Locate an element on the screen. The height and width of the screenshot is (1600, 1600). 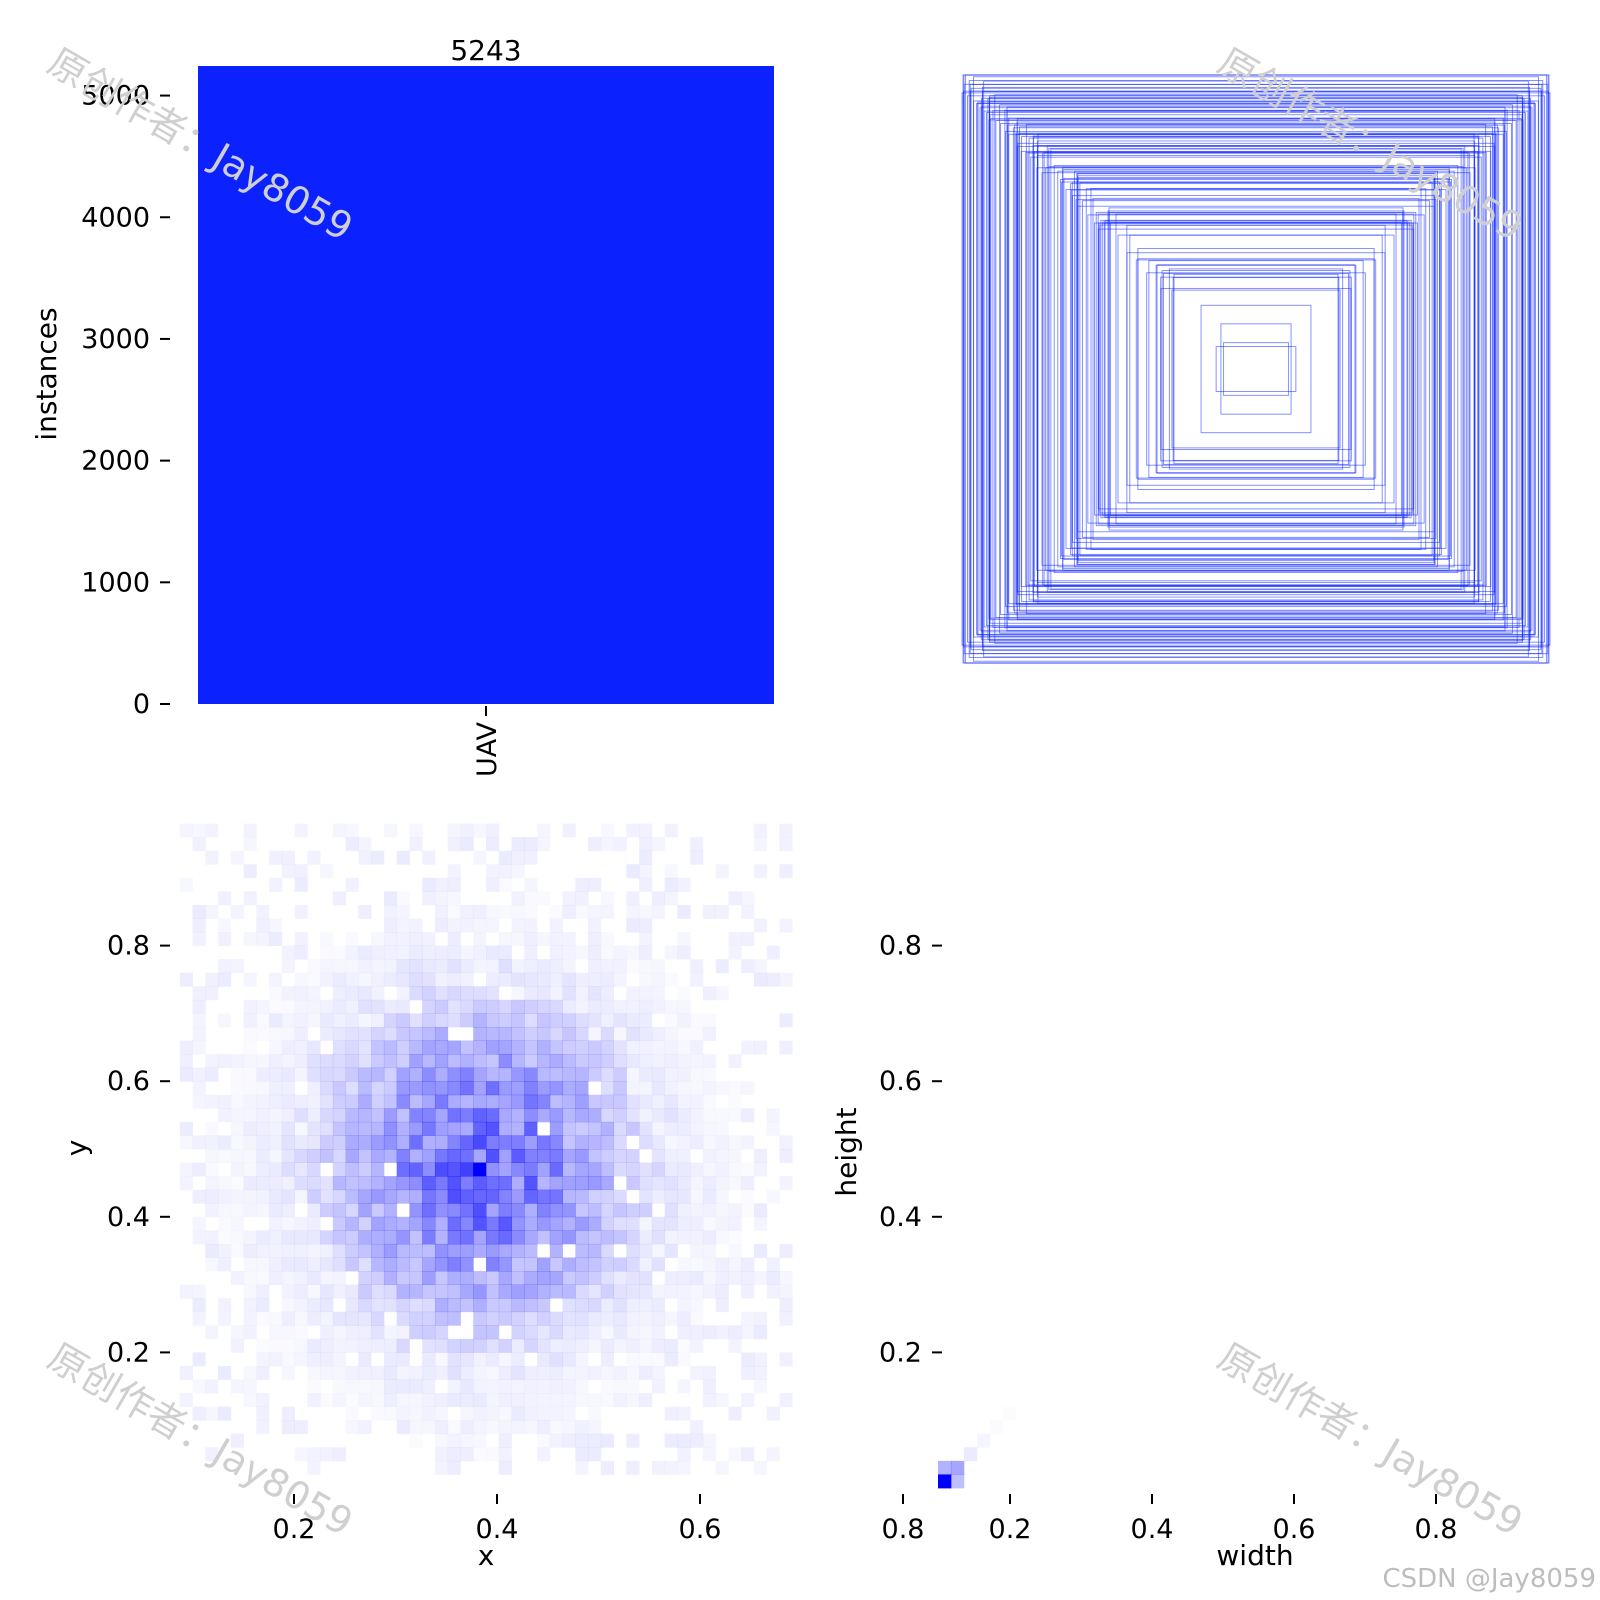
bar-ytick-label: 0 is located at coordinates (141, 704).